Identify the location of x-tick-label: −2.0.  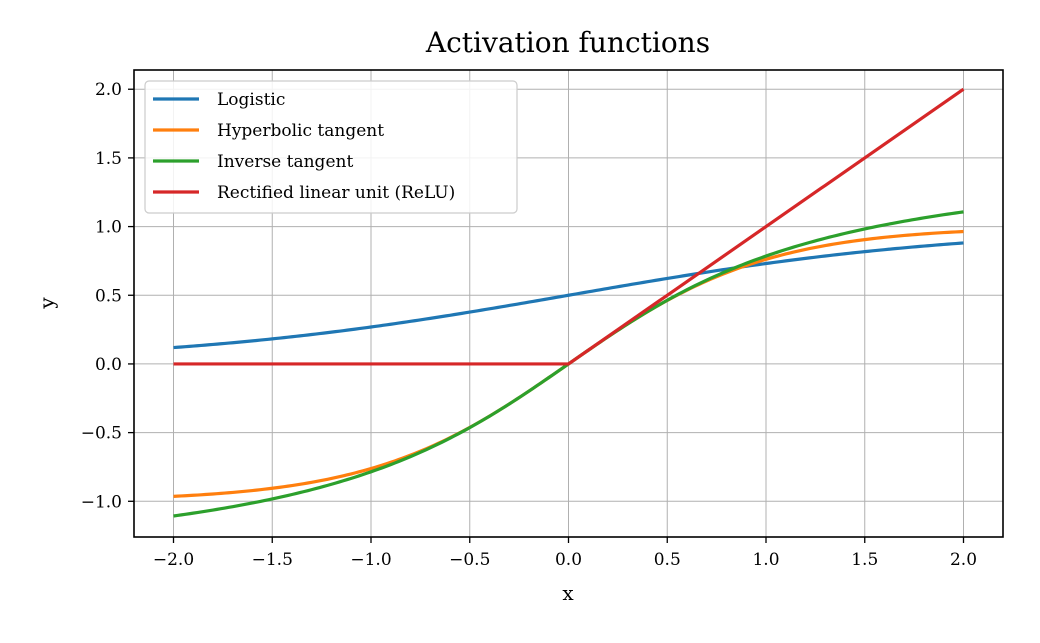
(173, 560).